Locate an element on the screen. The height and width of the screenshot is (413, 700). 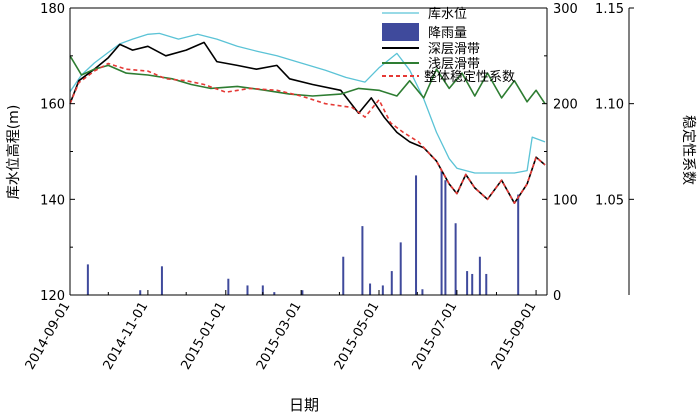
legend-label-deep: 深层滑带 is located at coordinates (454, 49).